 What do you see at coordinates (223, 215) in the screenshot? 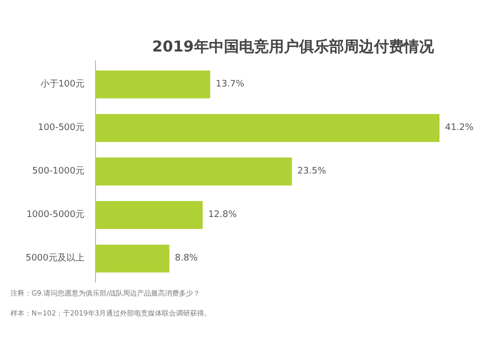
I see `data-label: 12.8%` at bounding box center [223, 215].